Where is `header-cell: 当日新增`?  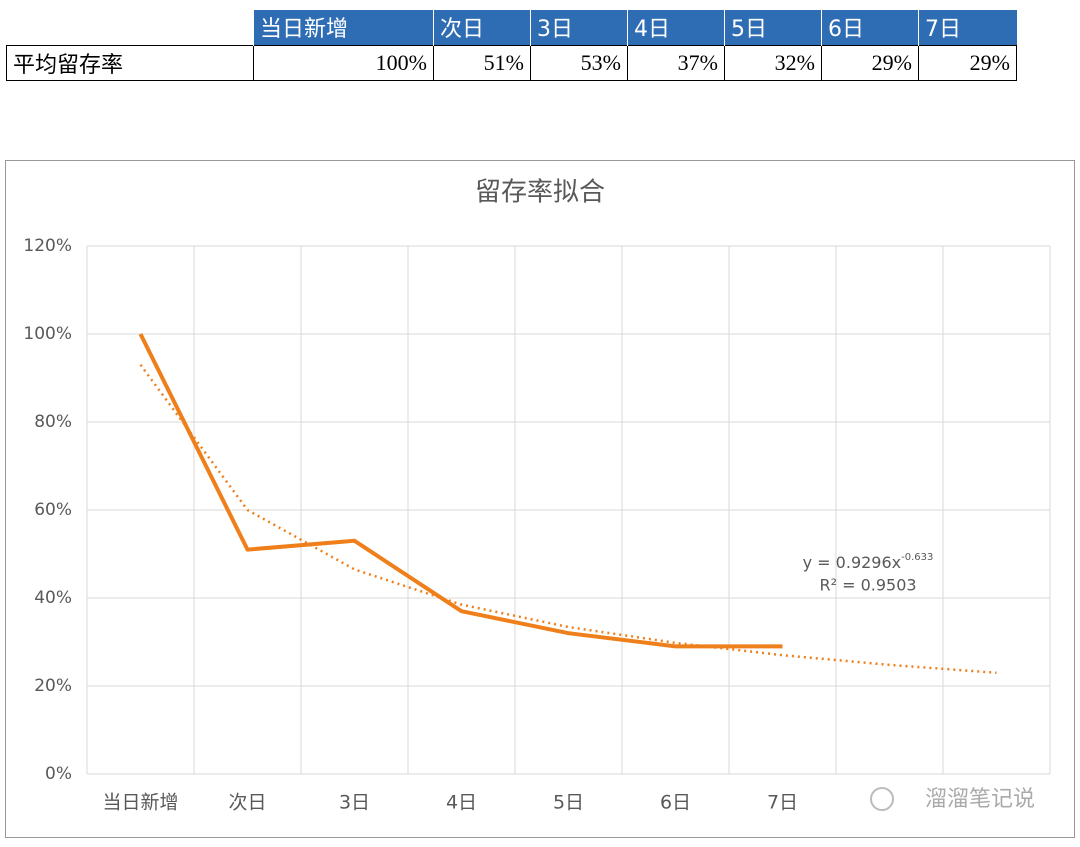 header-cell: 当日新增 is located at coordinates (343, 27).